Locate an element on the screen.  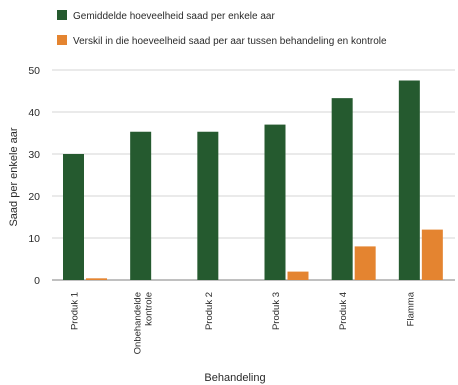
x-category-label-4: Produk 3 is located at coordinates (276, 311).